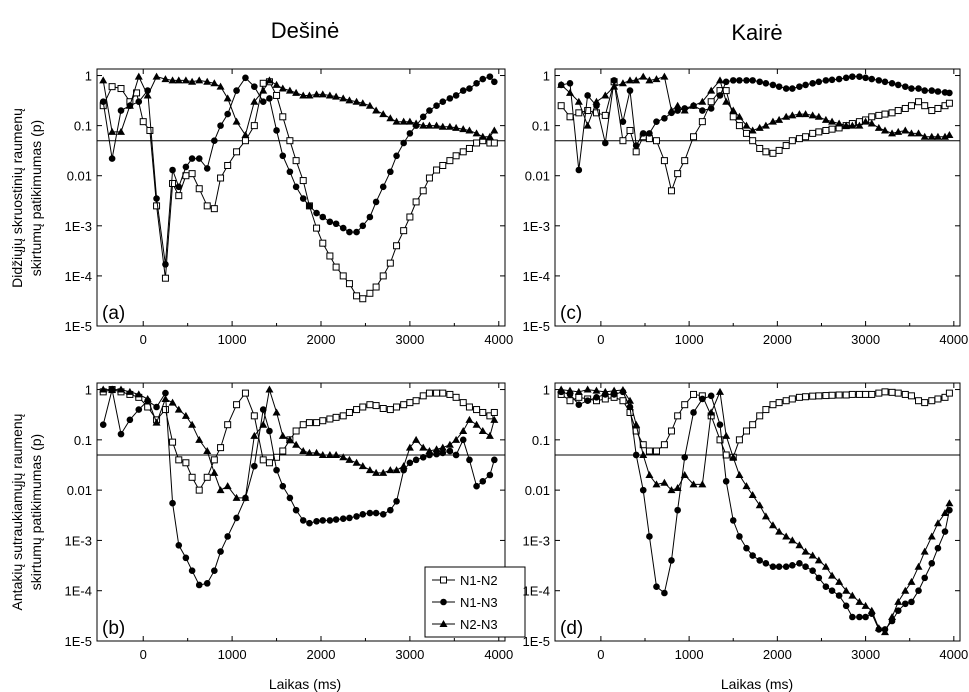  Describe the element at coordinates (232, 654) in the screenshot. I see `x-tick-label: 1000` at that location.